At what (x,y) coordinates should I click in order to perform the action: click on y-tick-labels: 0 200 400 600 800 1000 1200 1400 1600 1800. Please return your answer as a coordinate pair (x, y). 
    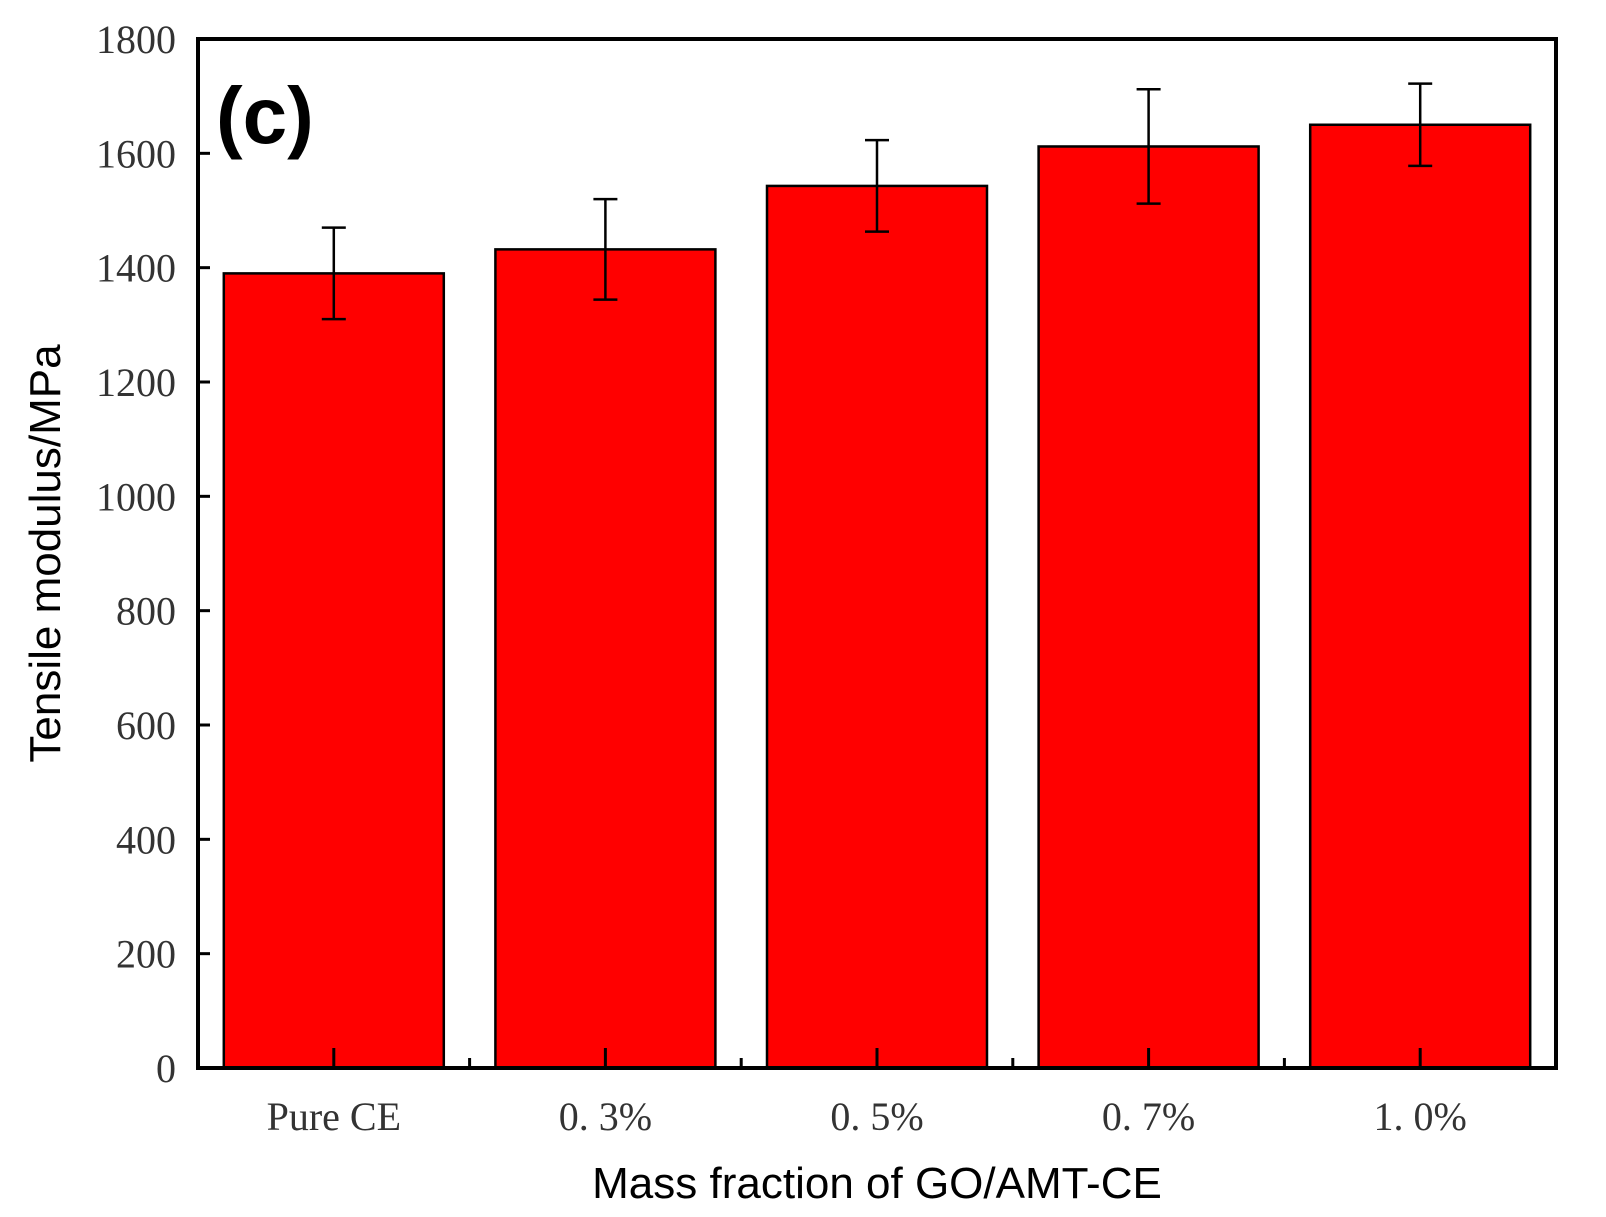
    Looking at the image, I should click on (136, 554).